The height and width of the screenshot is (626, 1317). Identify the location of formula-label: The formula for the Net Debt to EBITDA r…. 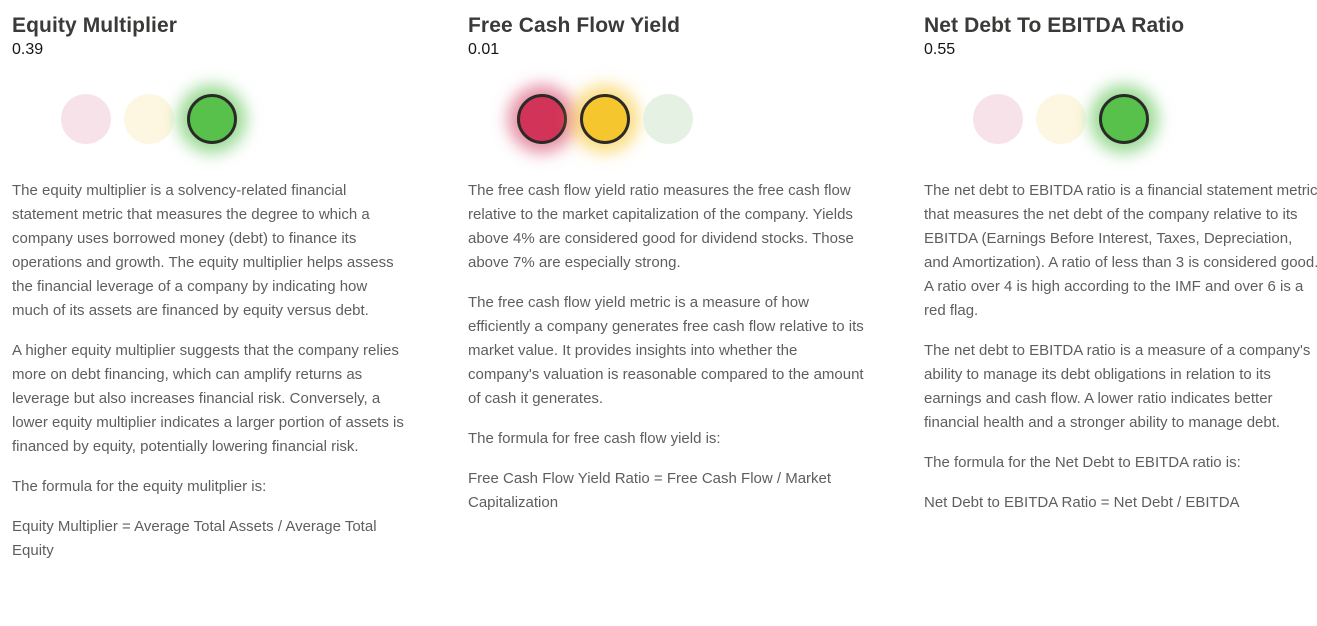
(1082, 462).